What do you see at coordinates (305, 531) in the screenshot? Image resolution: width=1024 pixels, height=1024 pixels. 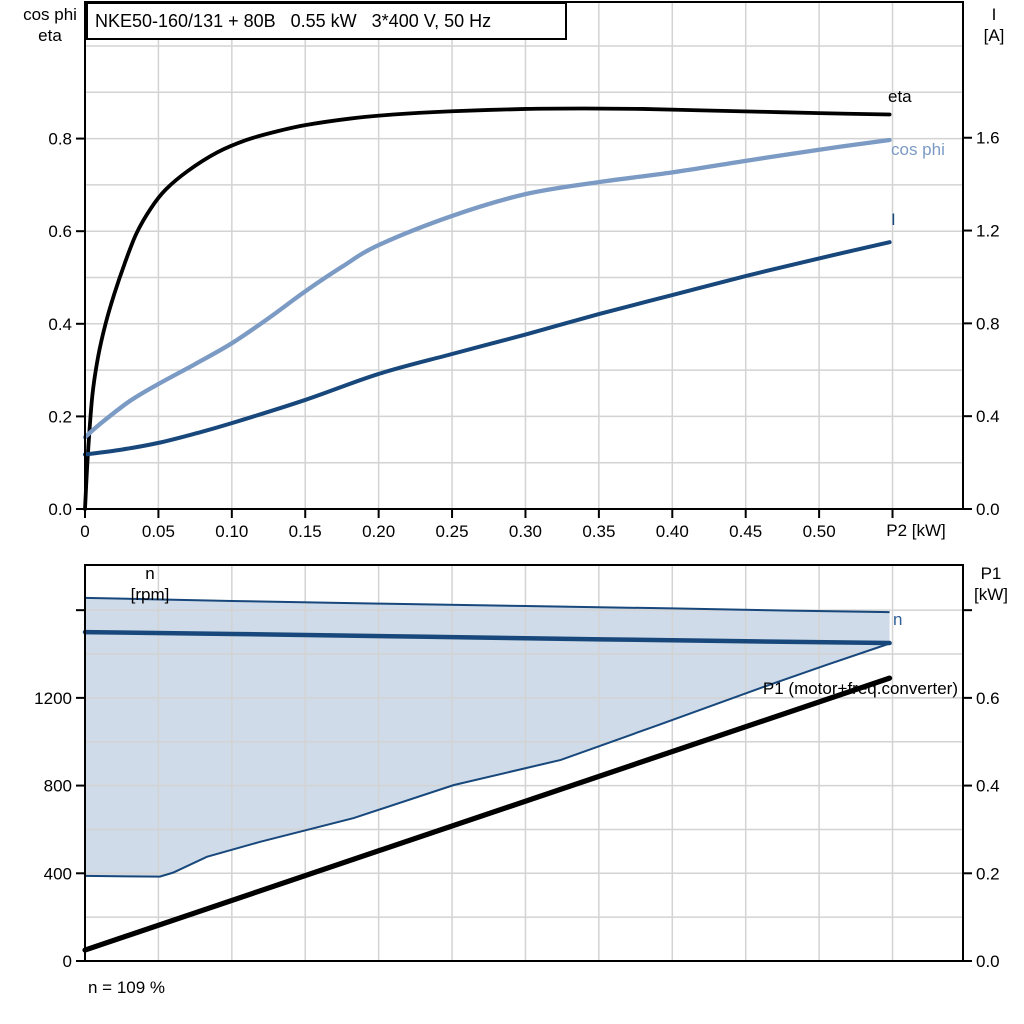 I see `svg-text: 0.15` at bounding box center [305, 531].